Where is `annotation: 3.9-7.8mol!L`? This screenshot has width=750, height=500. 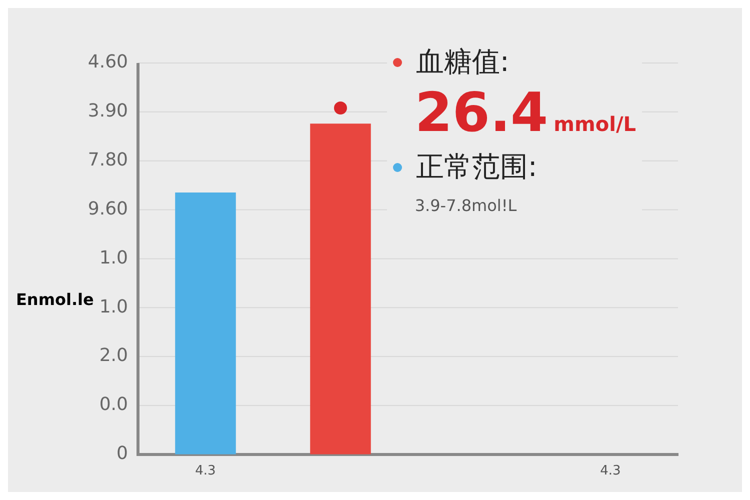
annotation: 3.9-7.8mol!L is located at coordinates (466, 205).